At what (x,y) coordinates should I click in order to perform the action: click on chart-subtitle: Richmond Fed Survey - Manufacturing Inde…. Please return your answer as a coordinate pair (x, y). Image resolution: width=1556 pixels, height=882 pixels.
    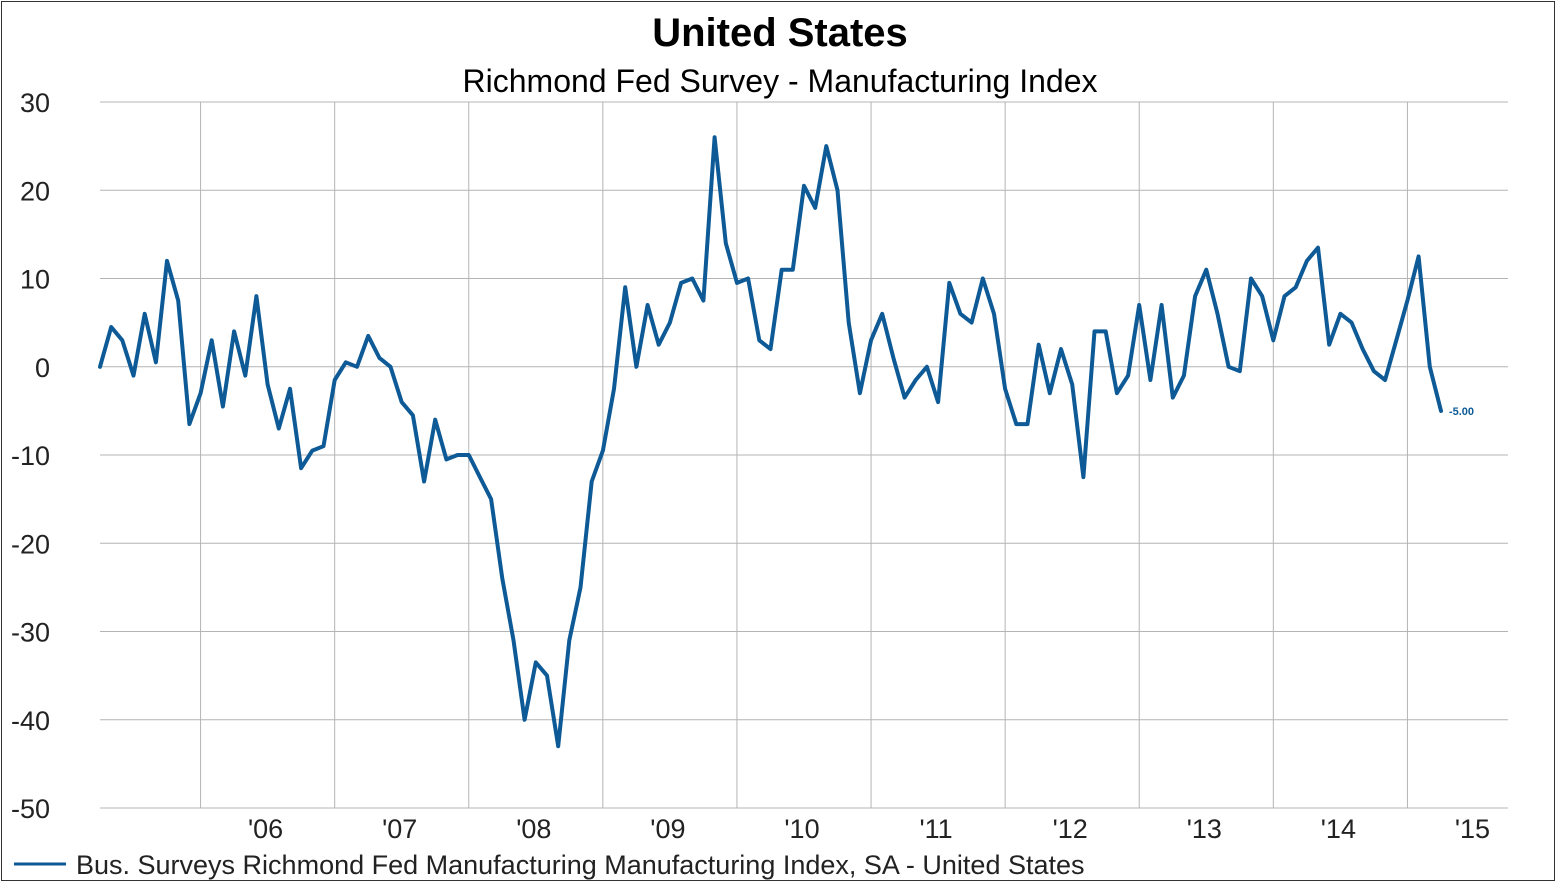
    Looking at the image, I should click on (780, 81).